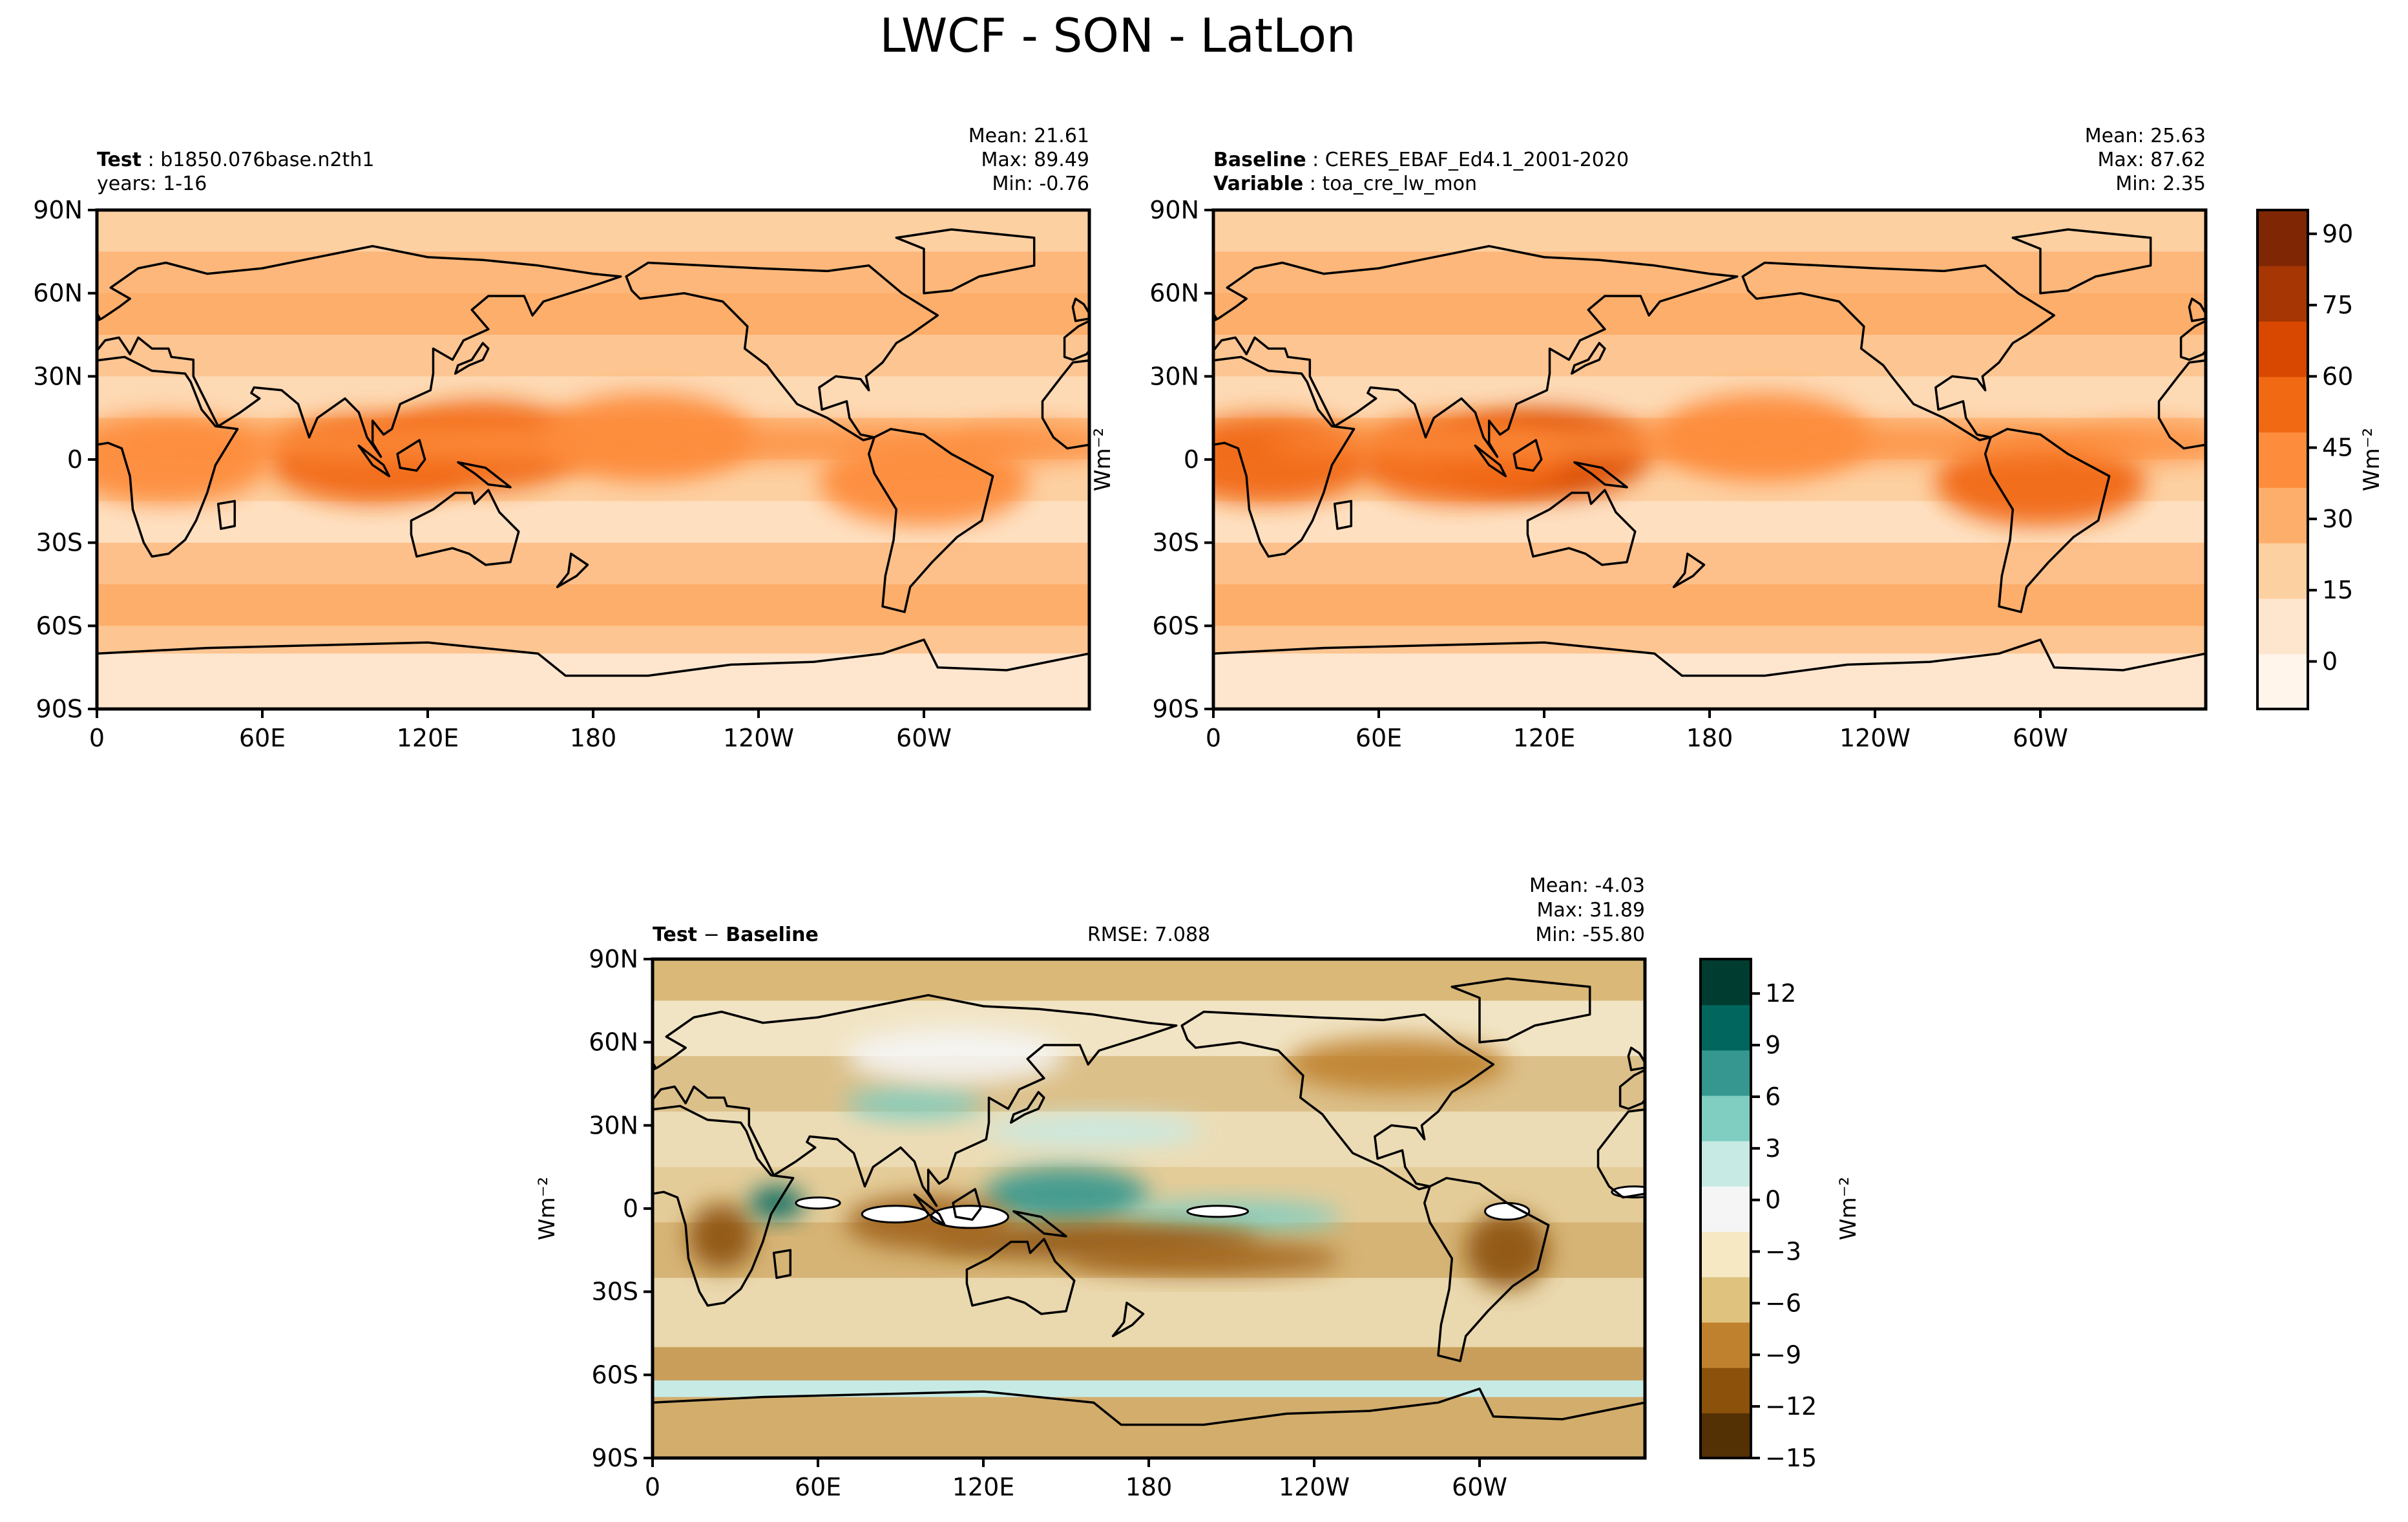  I want to click on diff-xtick-5: 60W, so click(1480, 1479).